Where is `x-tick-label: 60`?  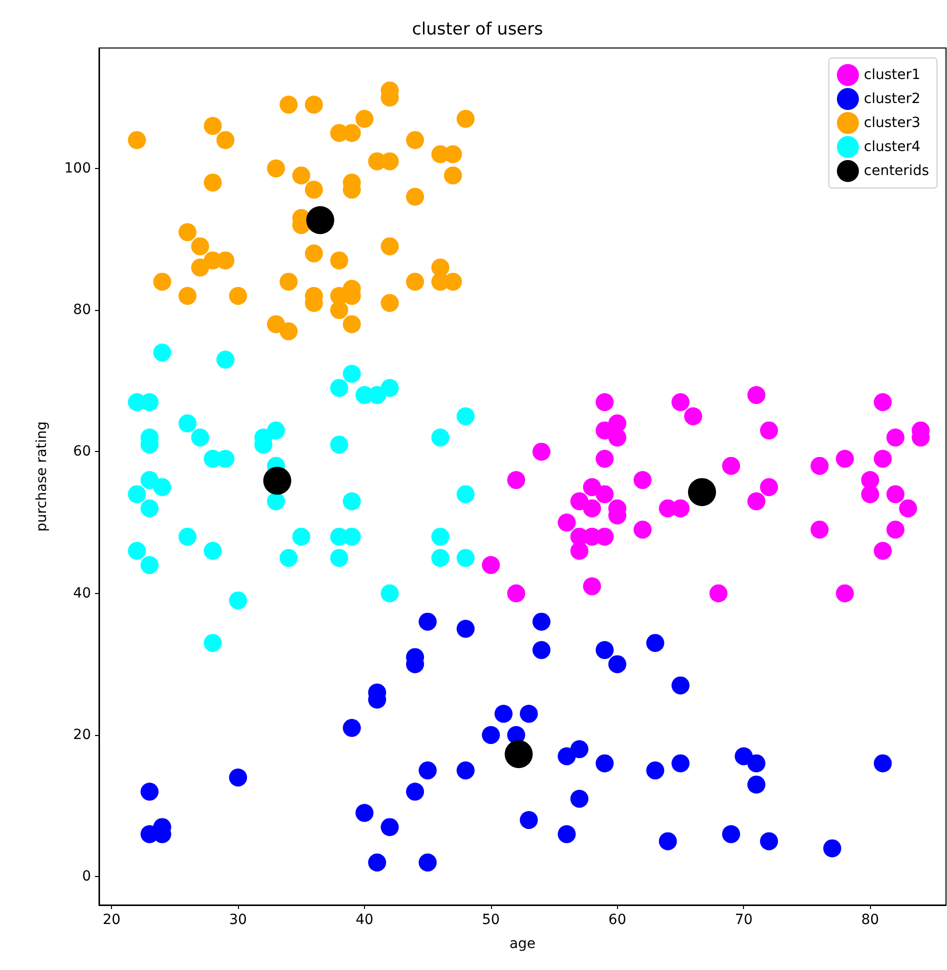
x-tick-label: 60 is located at coordinates (617, 920).